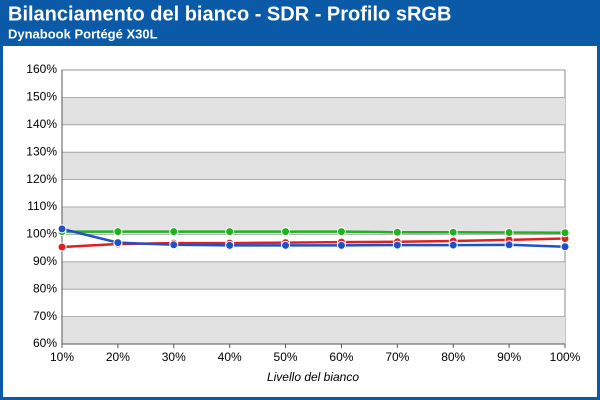 The height and width of the screenshot is (400, 600). Describe the element at coordinates (341, 357) in the screenshot. I see `x-tick-label: 60%` at that location.